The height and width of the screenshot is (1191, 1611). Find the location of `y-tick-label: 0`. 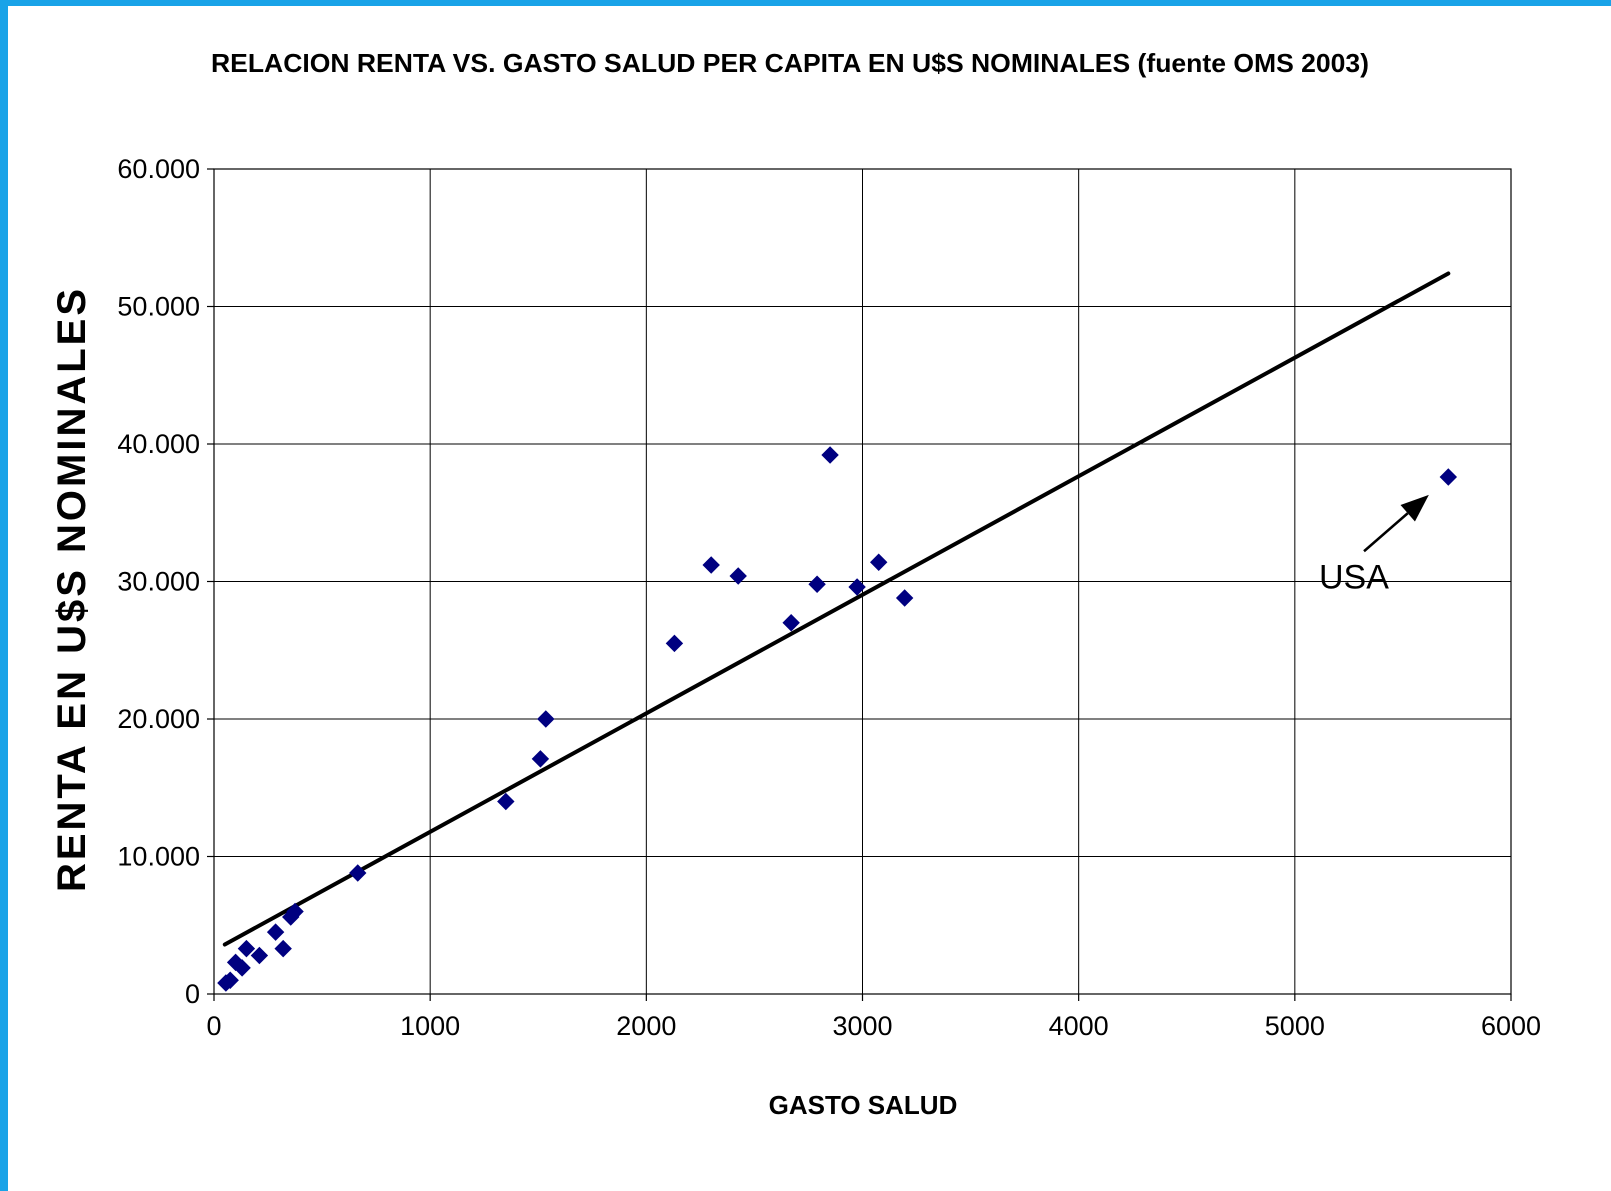

y-tick-label: 0 is located at coordinates (192, 994).